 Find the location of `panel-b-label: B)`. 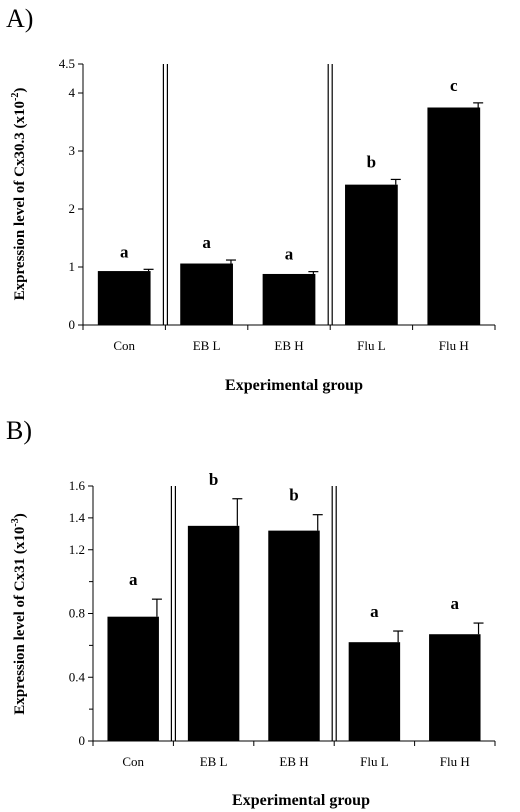

panel-b-label: B) is located at coordinates (19, 430).